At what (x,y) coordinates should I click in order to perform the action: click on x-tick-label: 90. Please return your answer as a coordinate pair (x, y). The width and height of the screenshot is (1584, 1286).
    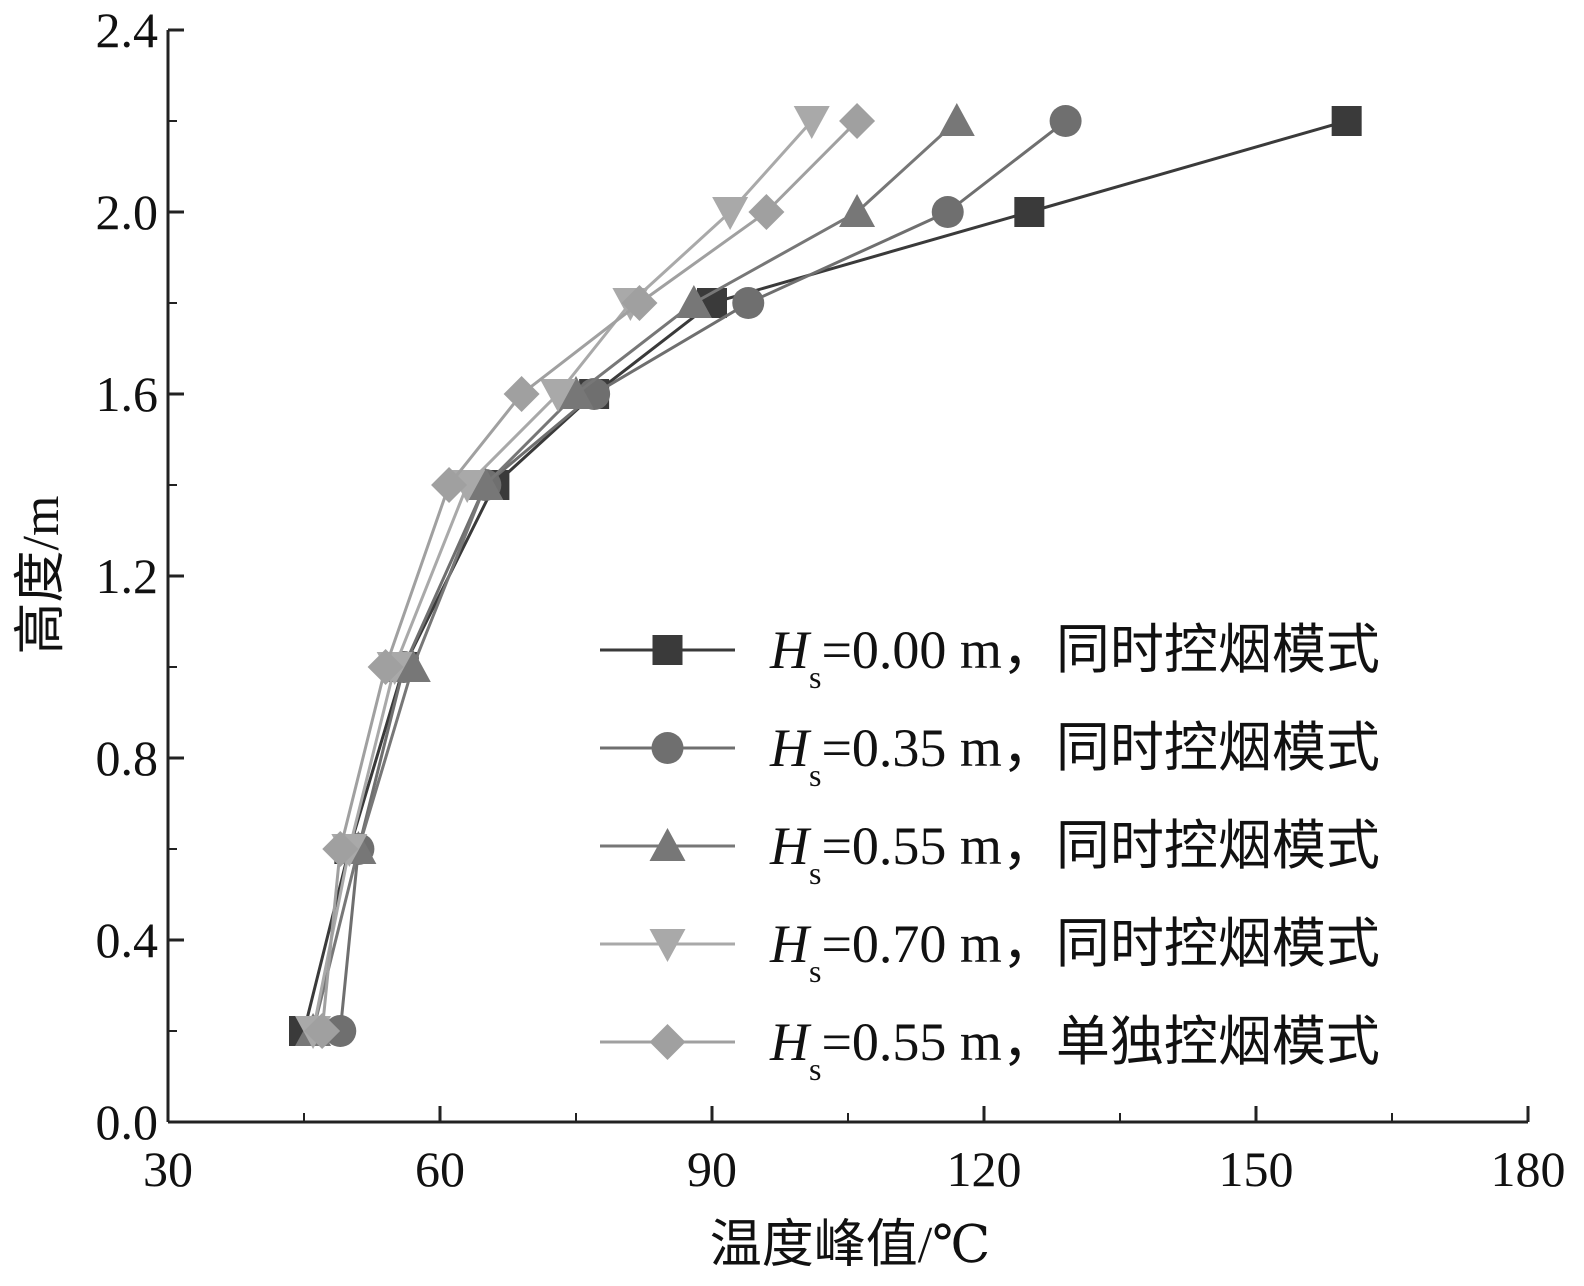
    Looking at the image, I should click on (712, 1169).